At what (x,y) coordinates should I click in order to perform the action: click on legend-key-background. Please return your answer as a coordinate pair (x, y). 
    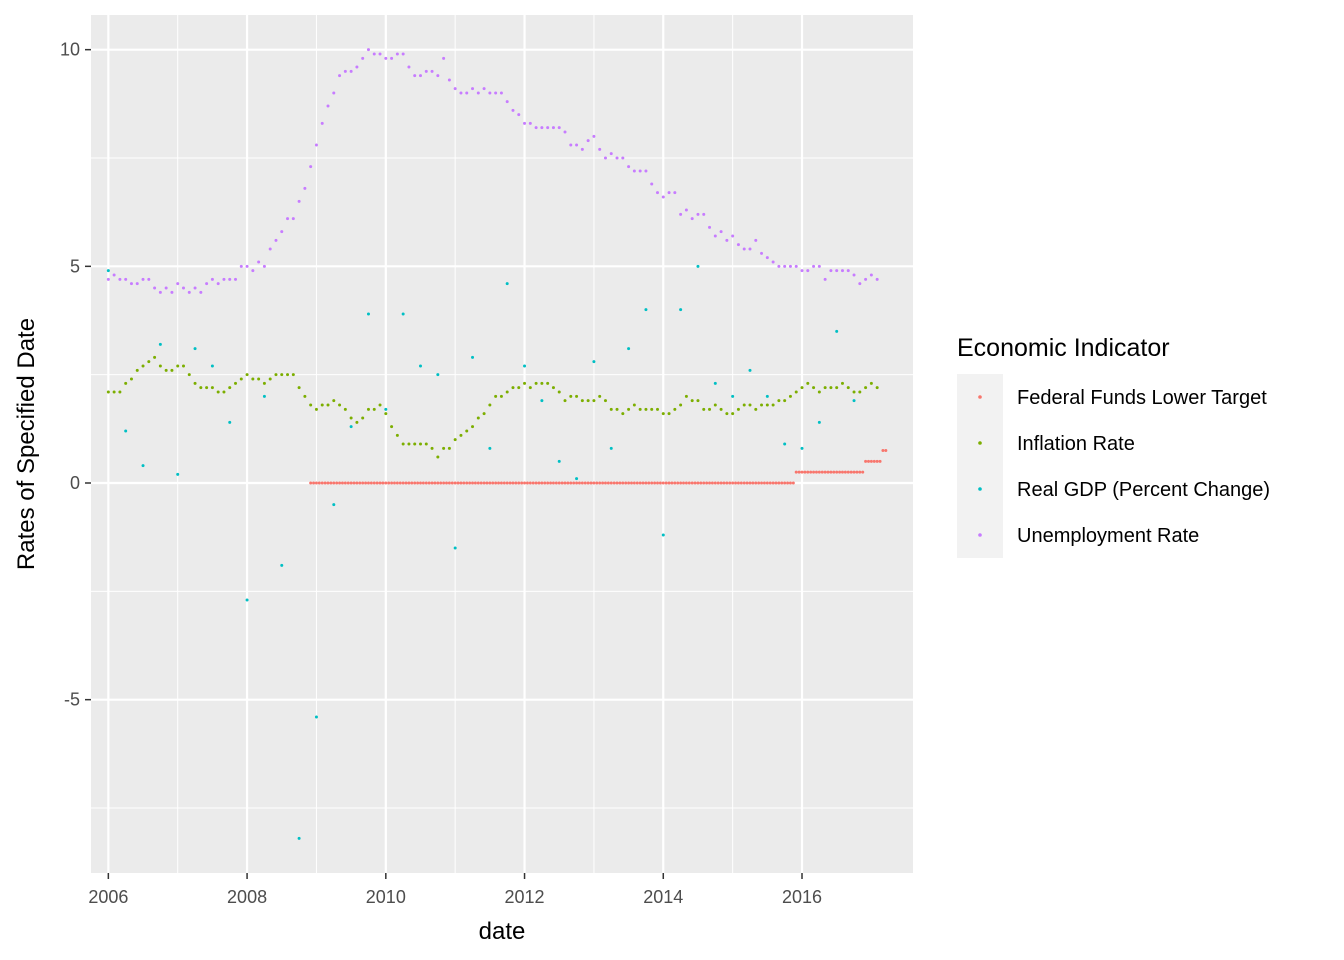
    Looking at the image, I should click on (980, 466).